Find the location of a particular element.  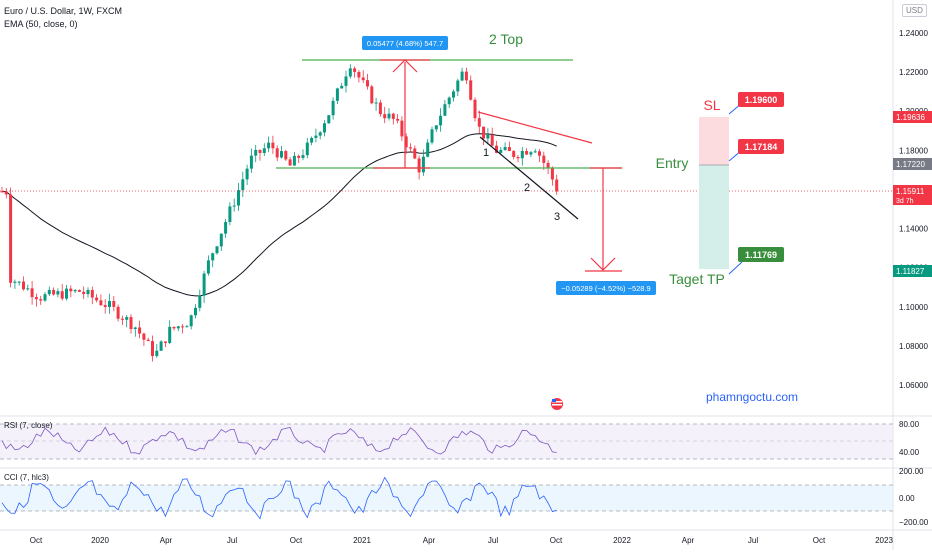

cci-tick-label: 200.00 is located at coordinates (911, 471).